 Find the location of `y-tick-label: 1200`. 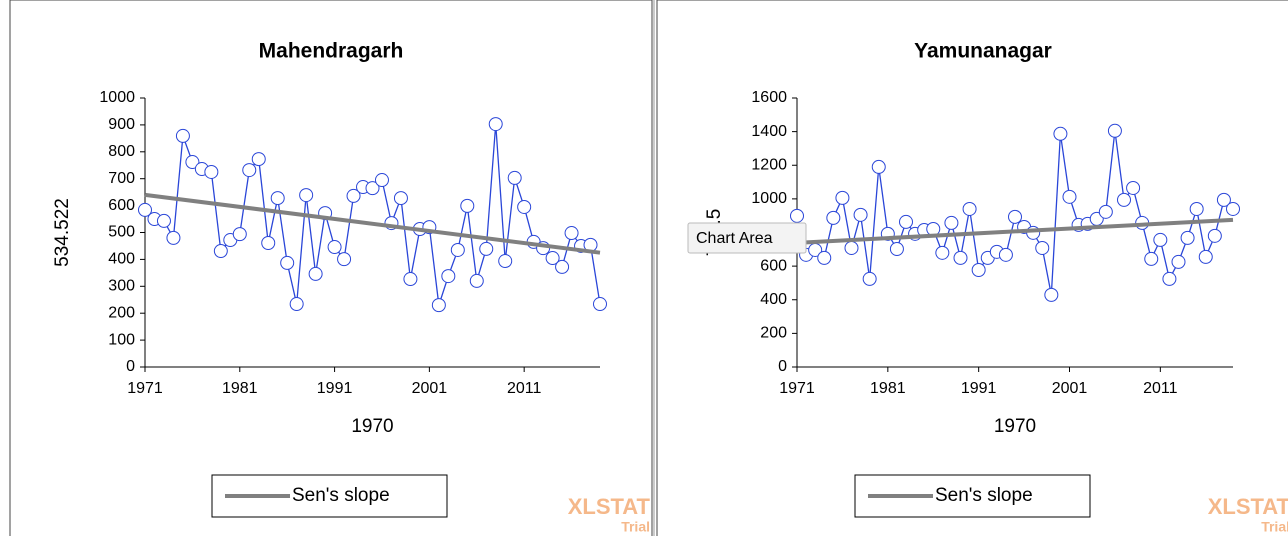

y-tick-label: 1200 is located at coordinates (769, 164).